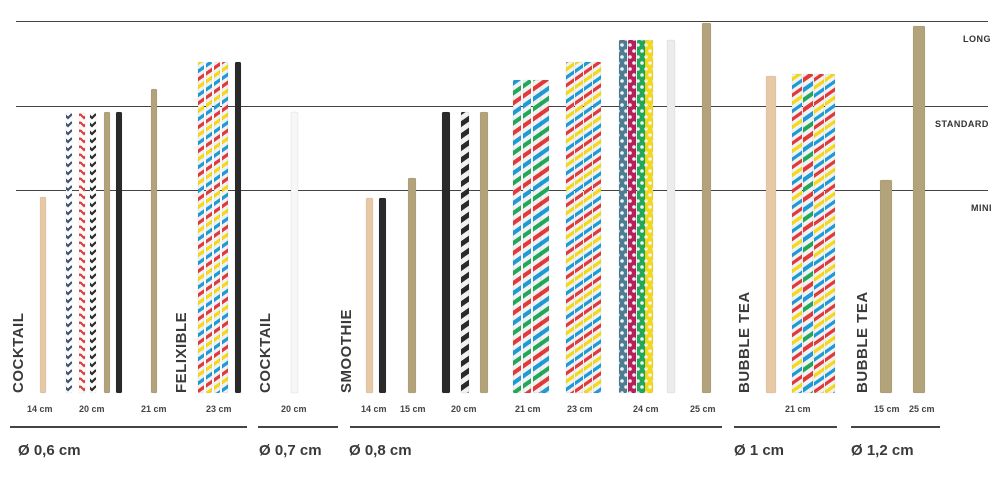 The width and height of the screenshot is (1006, 481). I want to click on level-long: LONG, so click(977, 39).